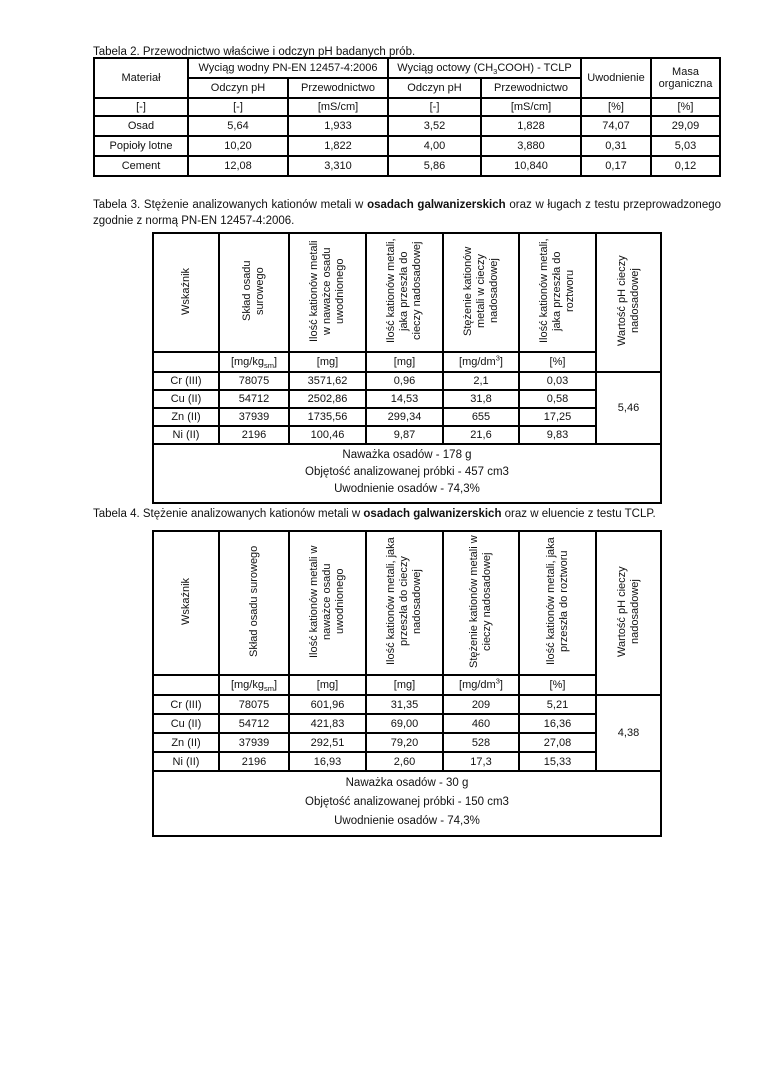 Image resolution: width=760 pixels, height=1075 pixels. I want to click on data-cell: 17,3, so click(481, 761).